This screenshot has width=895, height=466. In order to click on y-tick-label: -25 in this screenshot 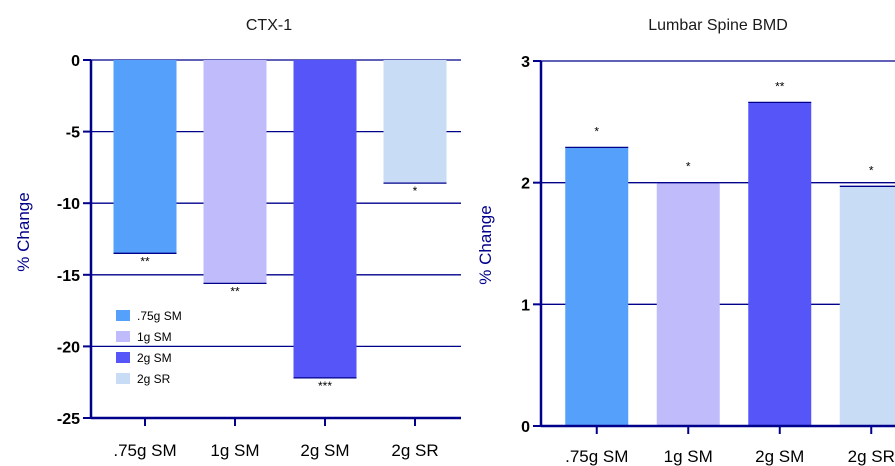, I will do `click(68, 419)`.